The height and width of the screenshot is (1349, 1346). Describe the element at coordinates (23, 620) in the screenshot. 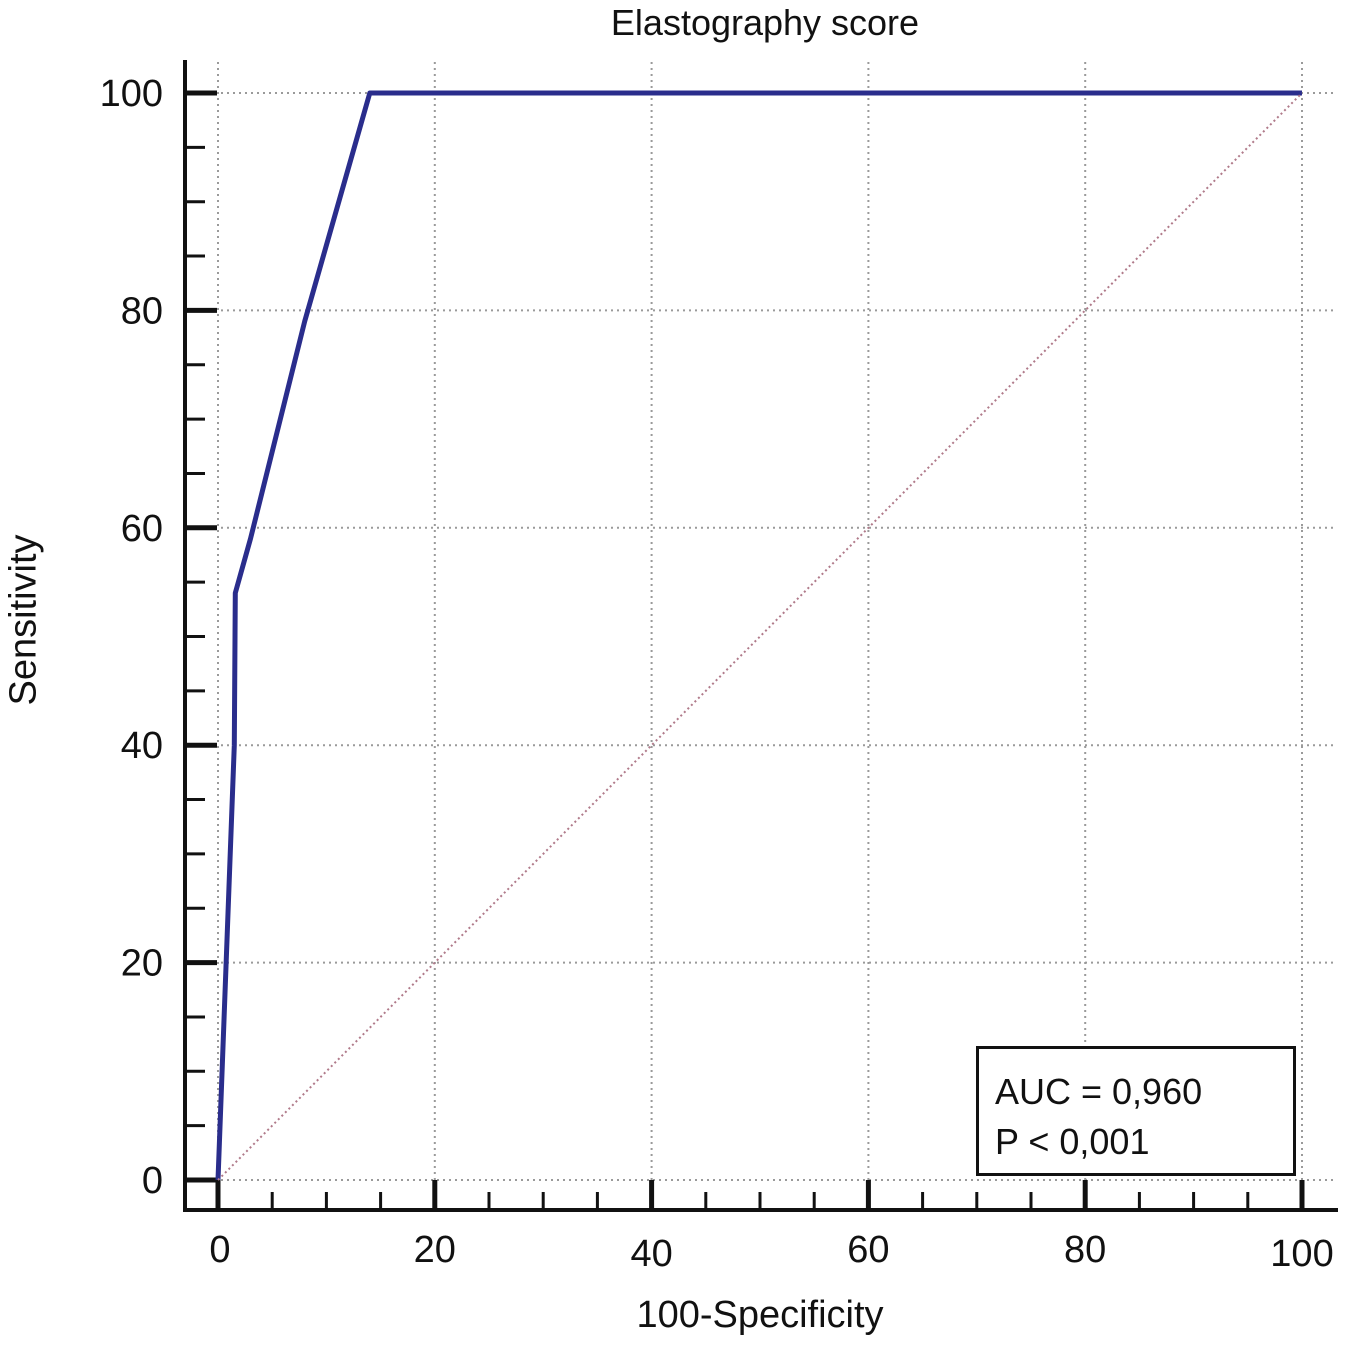

I see `y-axis-label: Sensitivity` at that location.